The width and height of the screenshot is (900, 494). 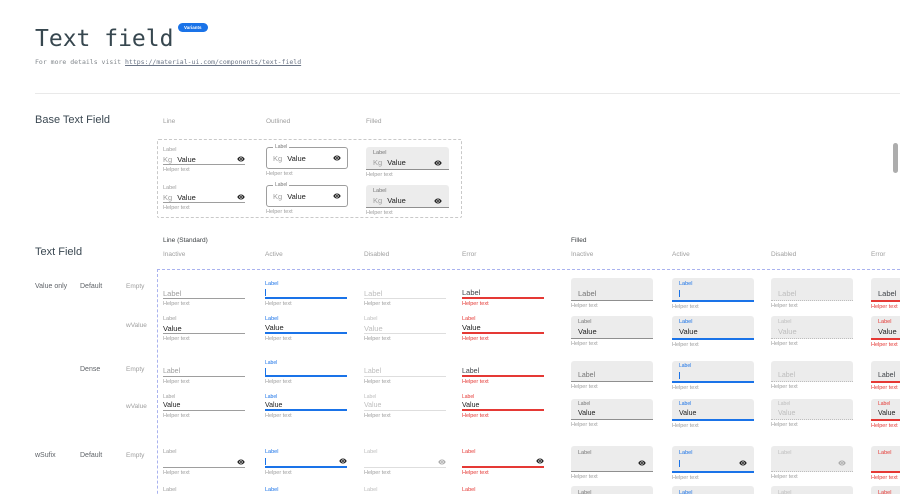 What do you see at coordinates (204, 293) in the screenshot?
I see `field-line-inactive-value-only-default-empty: Label Helper text` at bounding box center [204, 293].